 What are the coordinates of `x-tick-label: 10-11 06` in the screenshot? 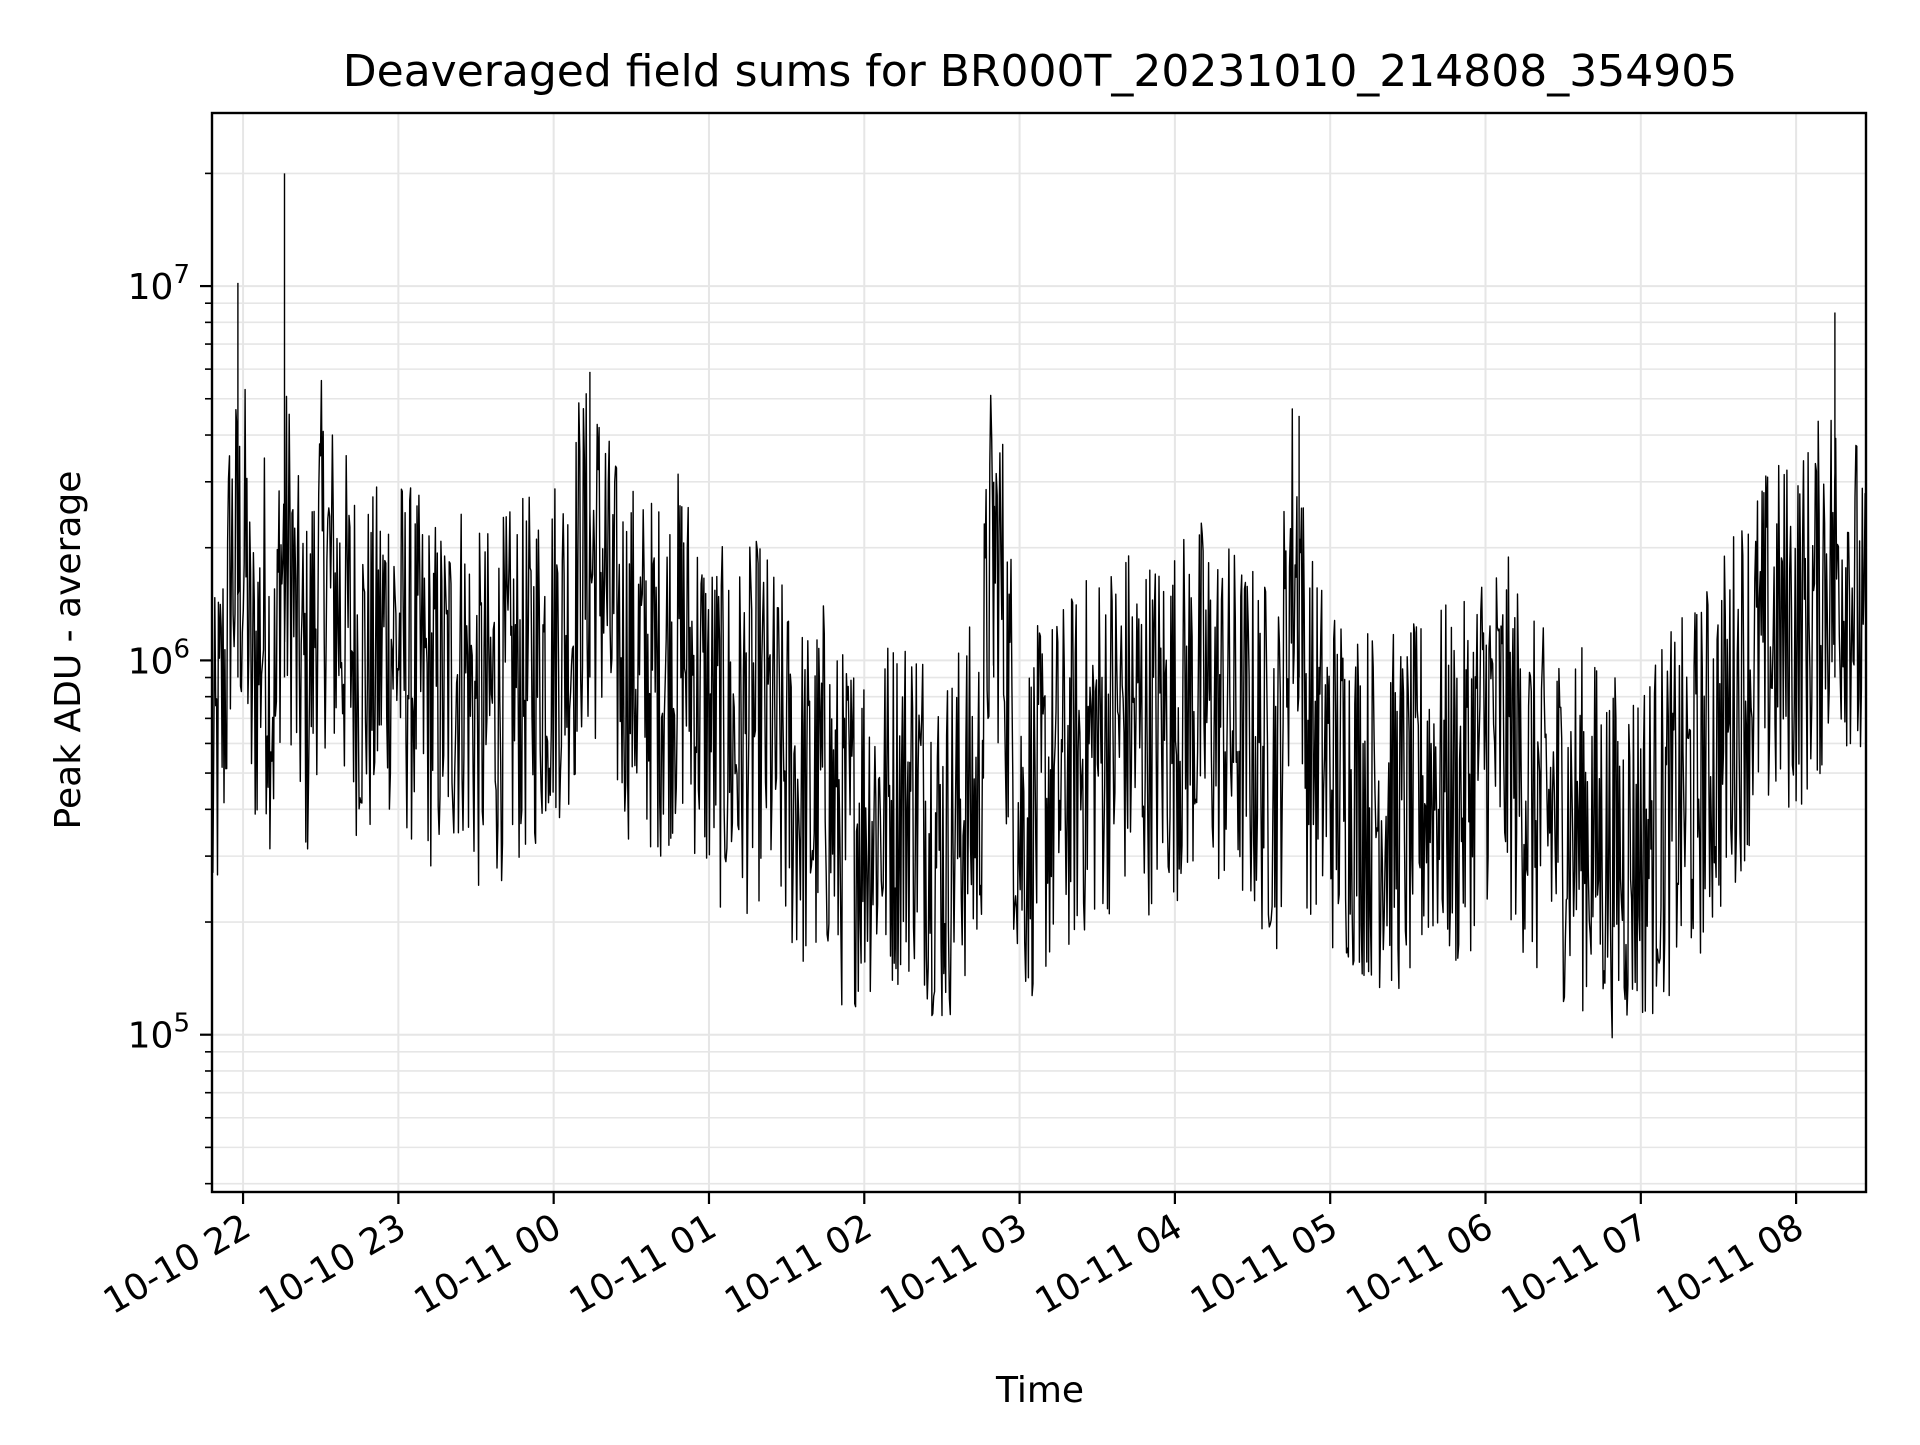 It's located at (1419, 1264).